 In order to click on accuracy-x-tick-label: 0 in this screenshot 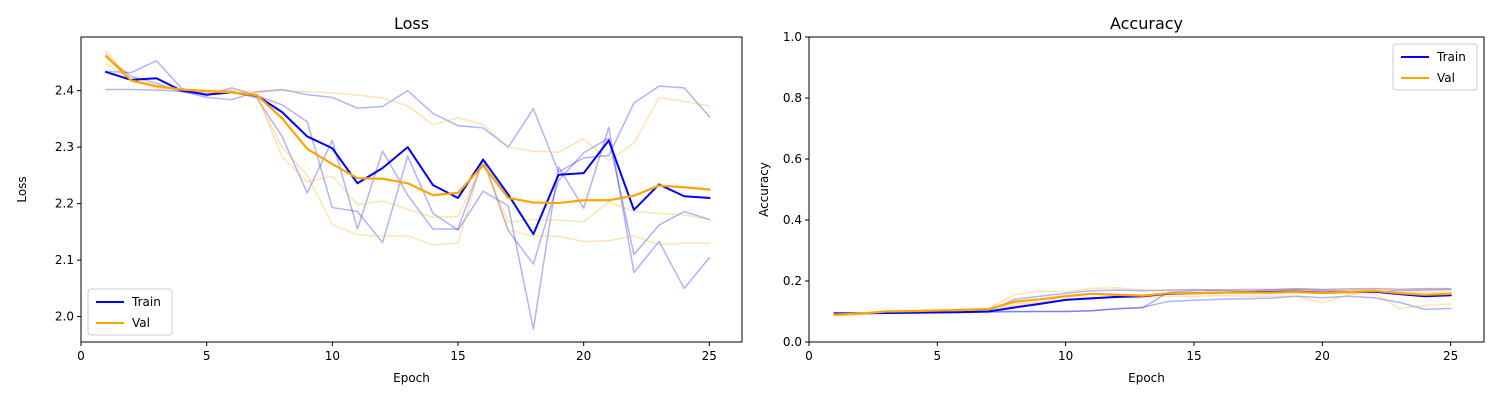, I will do `click(809, 356)`.